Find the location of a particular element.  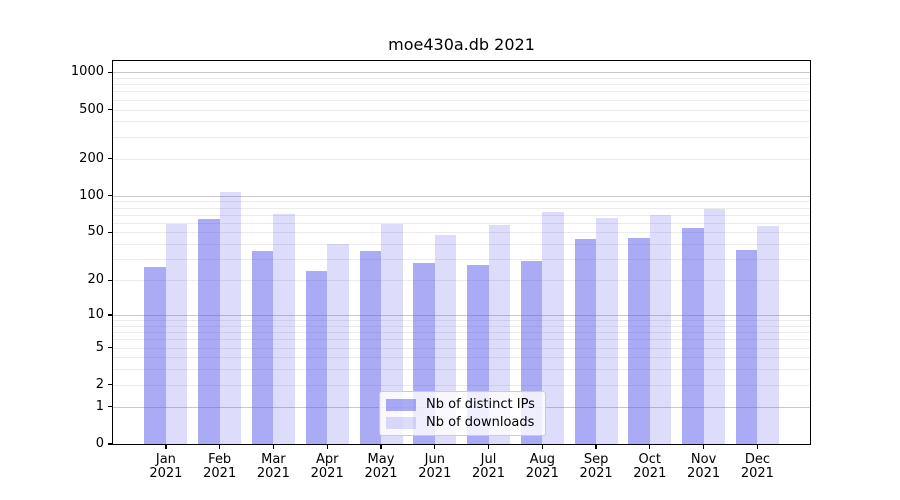

bar-distinct-ips-mar is located at coordinates (262, 347).